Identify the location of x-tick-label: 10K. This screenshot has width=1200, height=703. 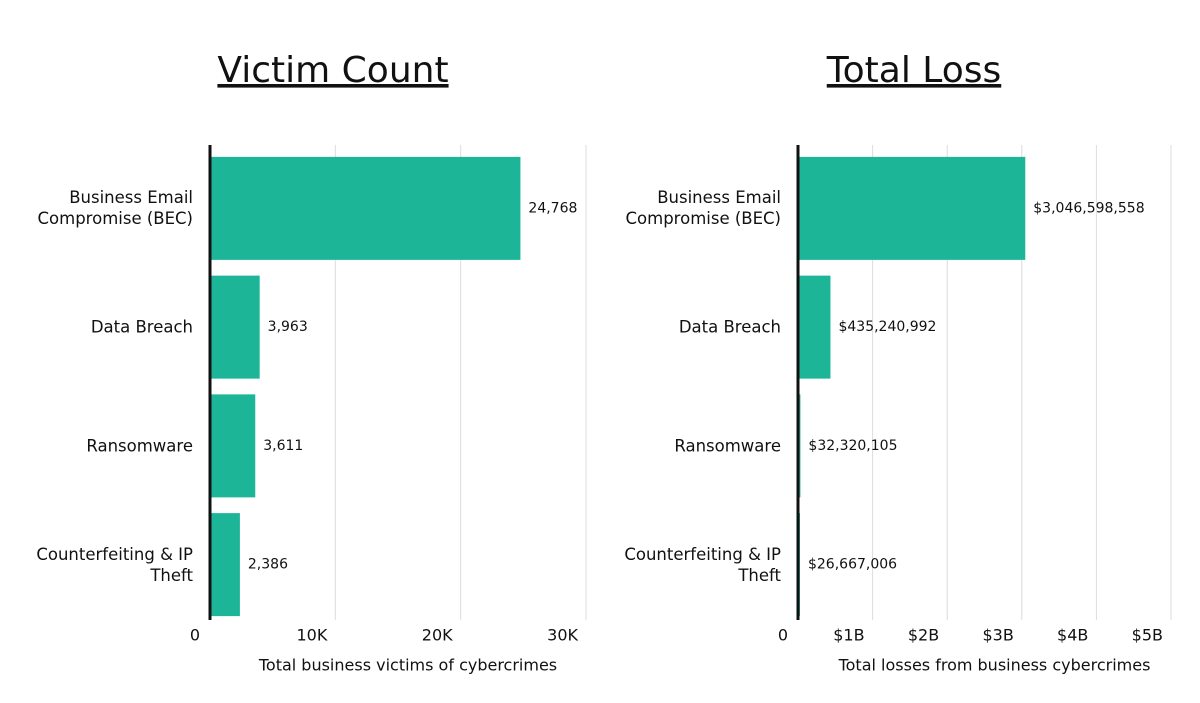
(311, 635).